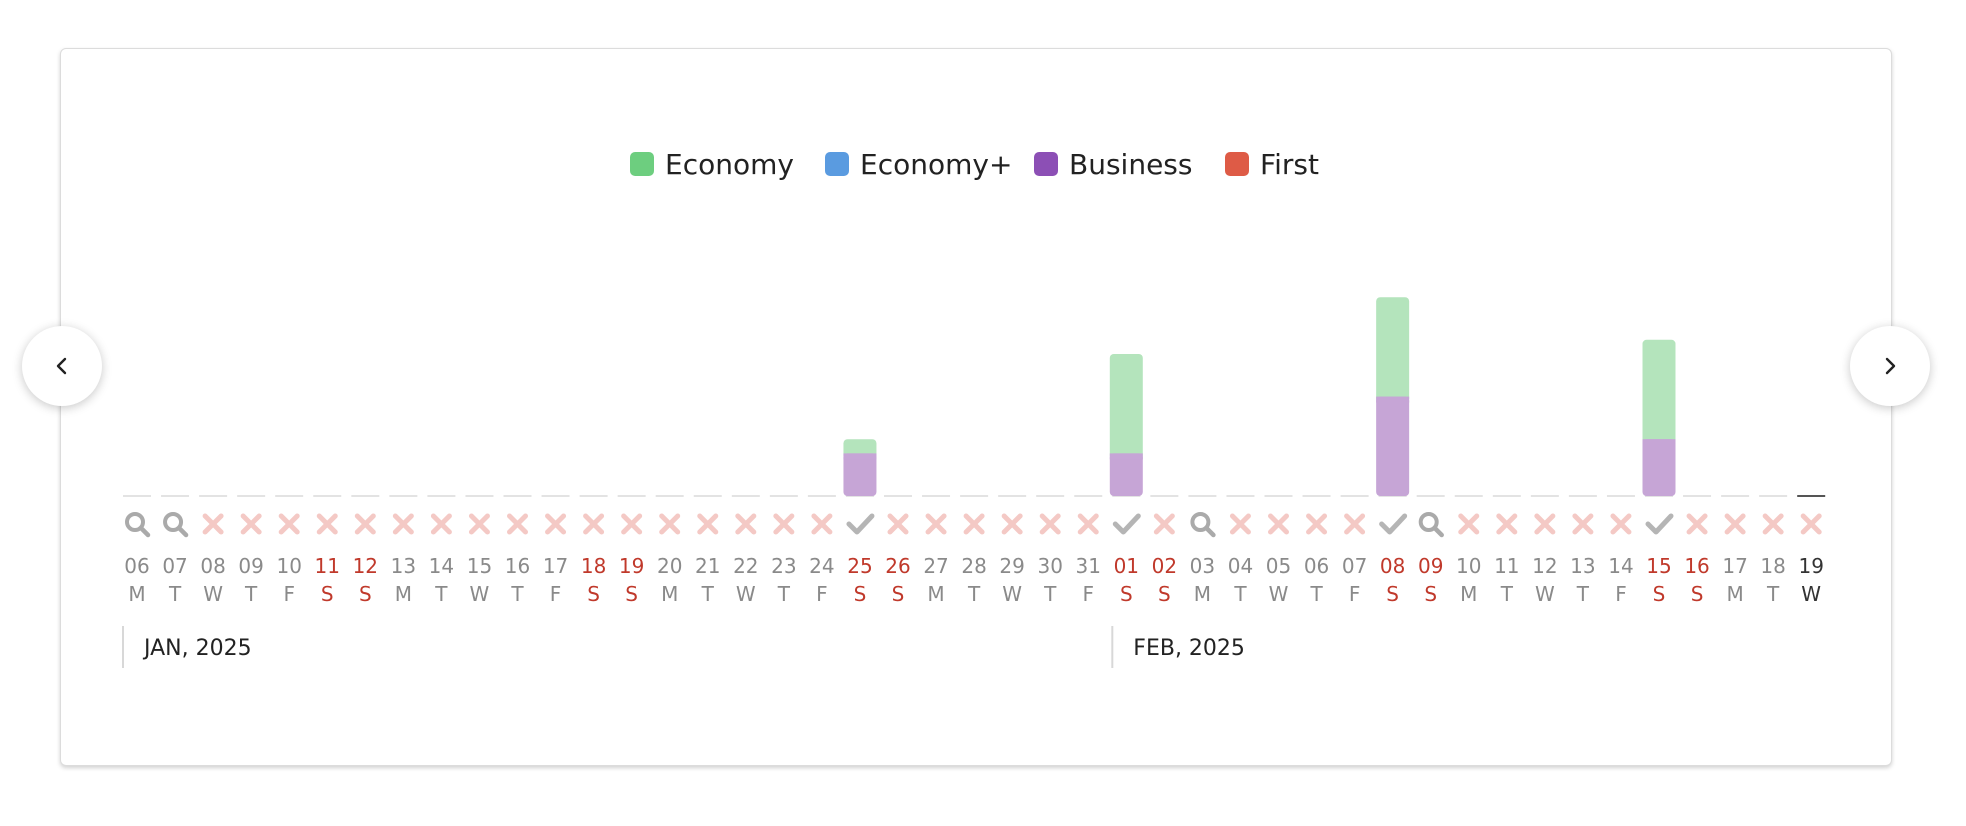  I want to click on legend-swatch, so click(642, 164).